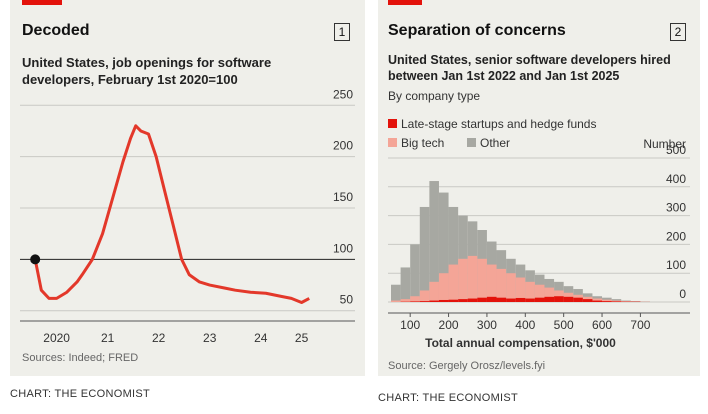 The height and width of the screenshot is (414, 708). Describe the element at coordinates (56, 338) in the screenshot. I see `x-tick-label: 2020` at that location.